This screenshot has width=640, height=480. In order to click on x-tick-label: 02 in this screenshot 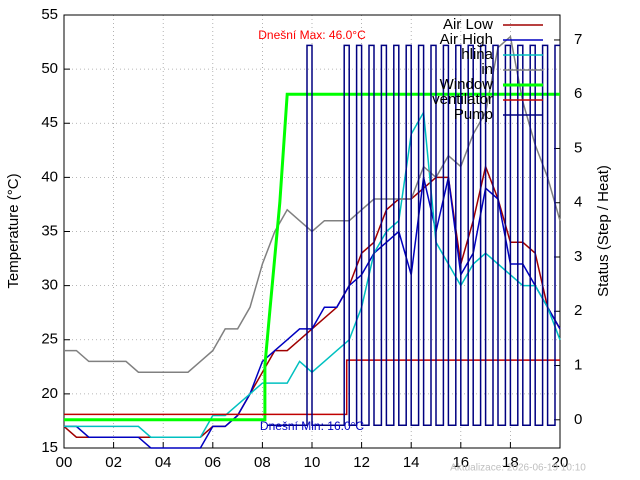, I will do `click(113, 462)`.